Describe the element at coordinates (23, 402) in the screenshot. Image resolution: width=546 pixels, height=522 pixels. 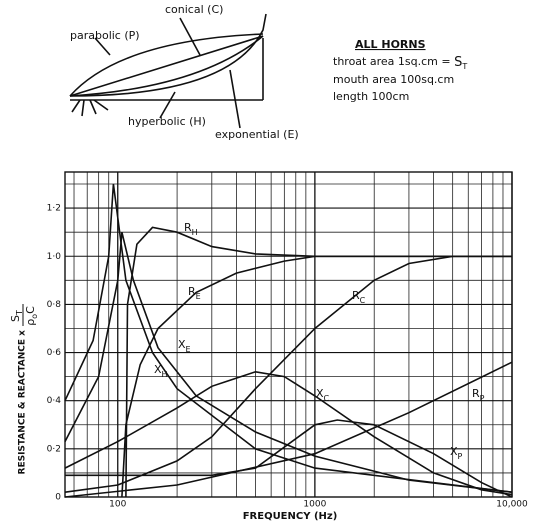
I see `y-axis-label-text: RESISTANCE & REACTANCE x` at that location.